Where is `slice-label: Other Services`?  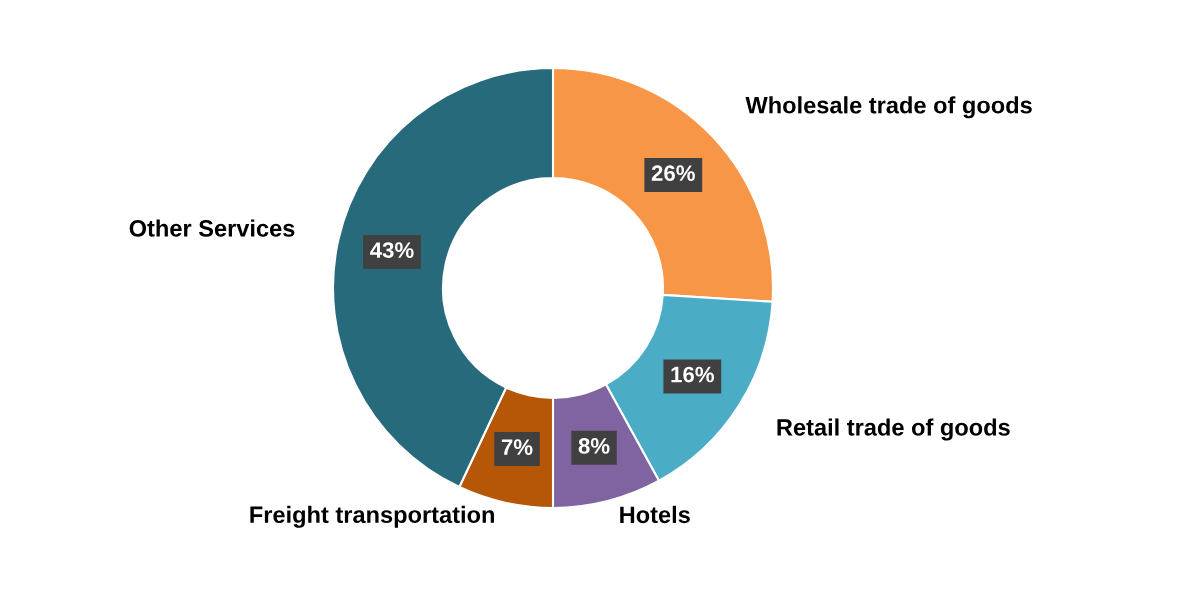
slice-label: Other Services is located at coordinates (212, 228).